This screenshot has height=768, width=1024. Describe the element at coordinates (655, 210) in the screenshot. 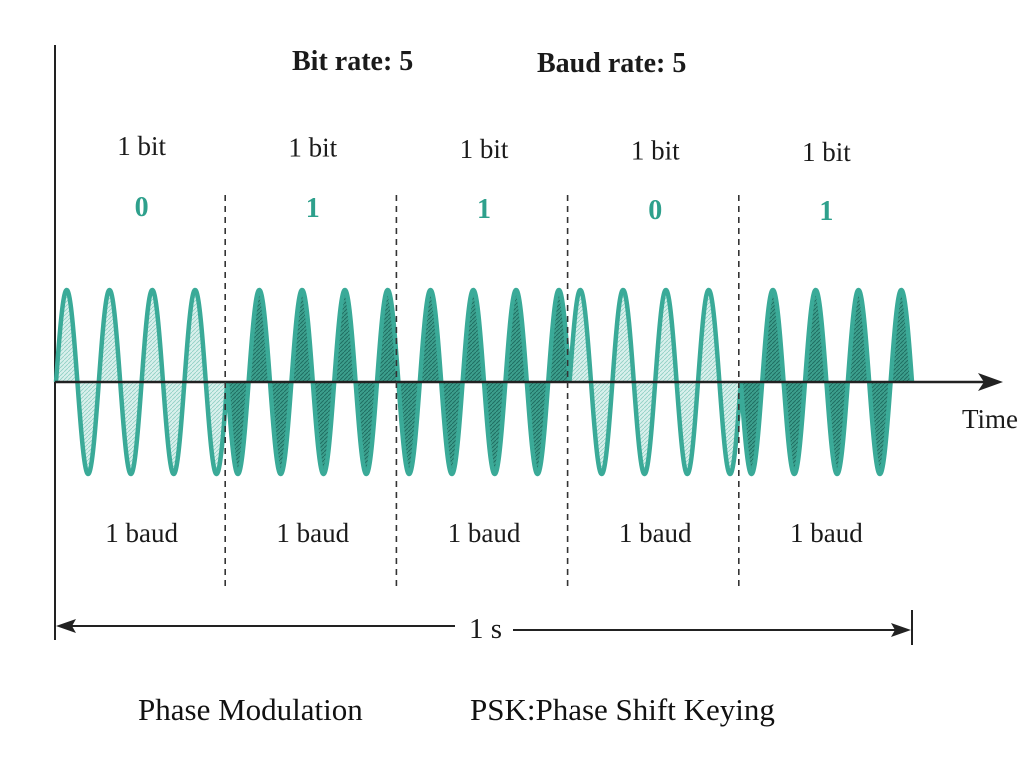

I see `bit-value-4: 0` at that location.